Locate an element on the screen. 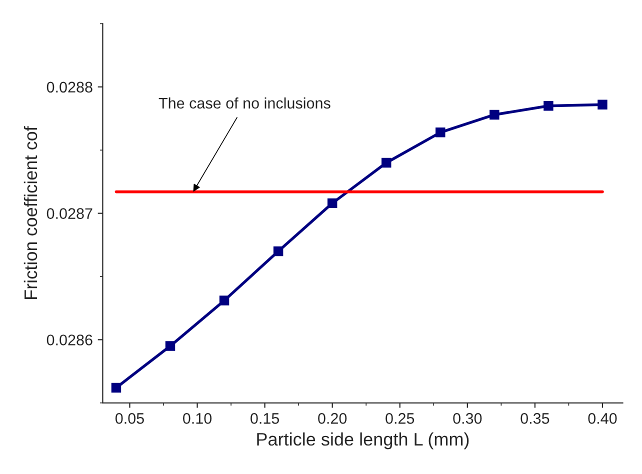  y-tick-label: 0.0287 is located at coordinates (69, 213).